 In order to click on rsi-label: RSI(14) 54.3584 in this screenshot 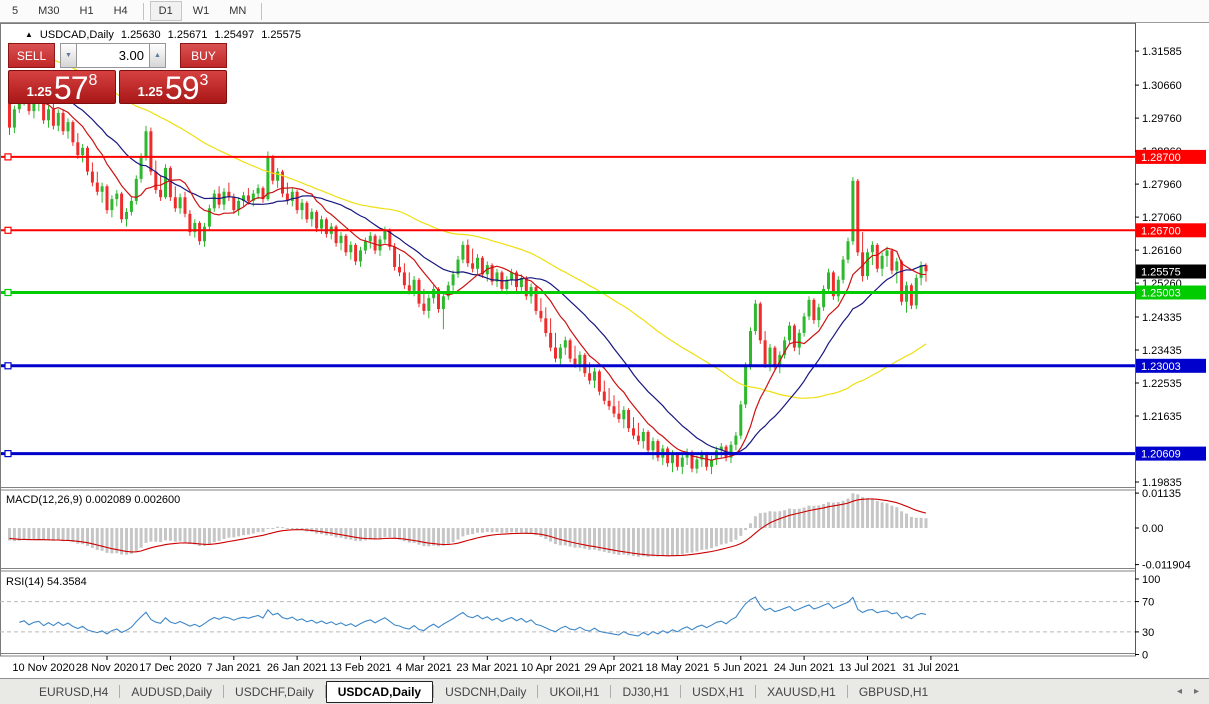, I will do `click(46, 582)`.